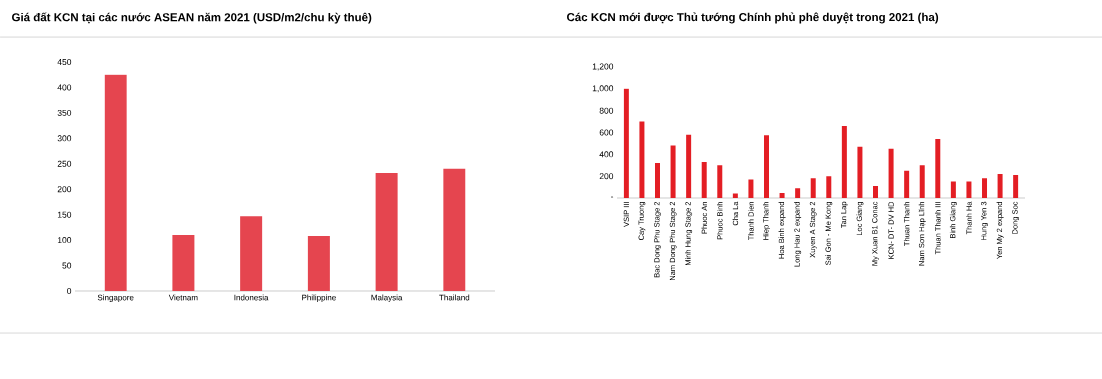 This screenshot has width=1102, height=379. I want to click on y-tick-label: 450, so click(64, 61).